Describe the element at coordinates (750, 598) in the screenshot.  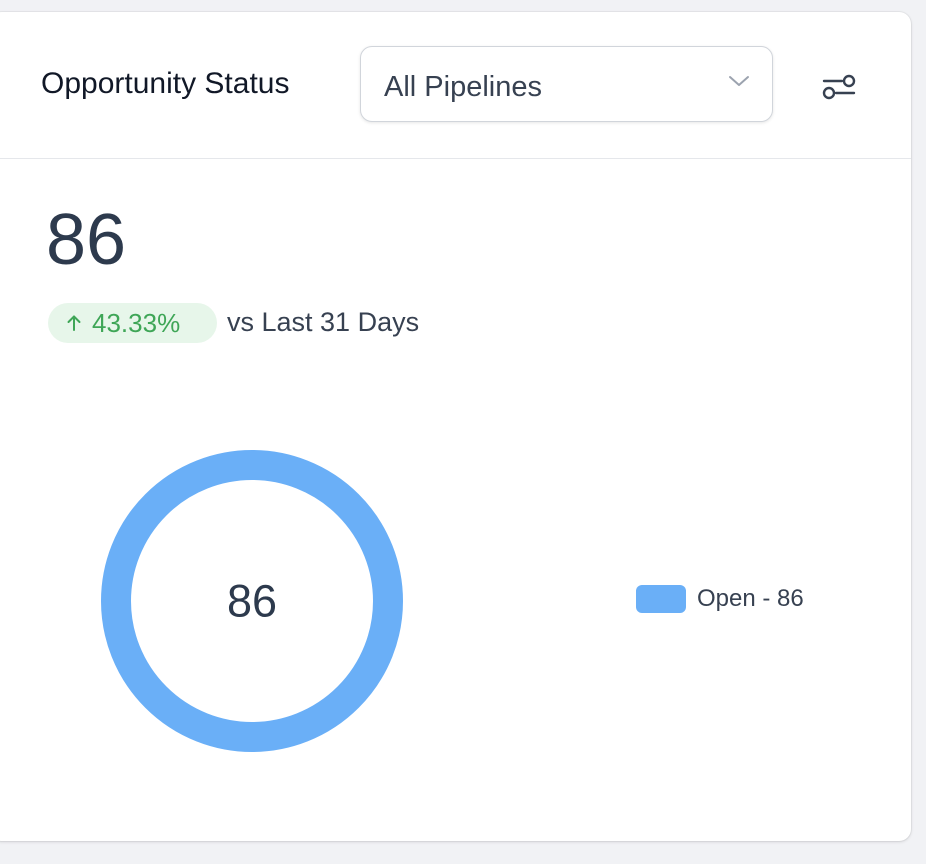
I see `legend-label-open: Open - 86` at that location.